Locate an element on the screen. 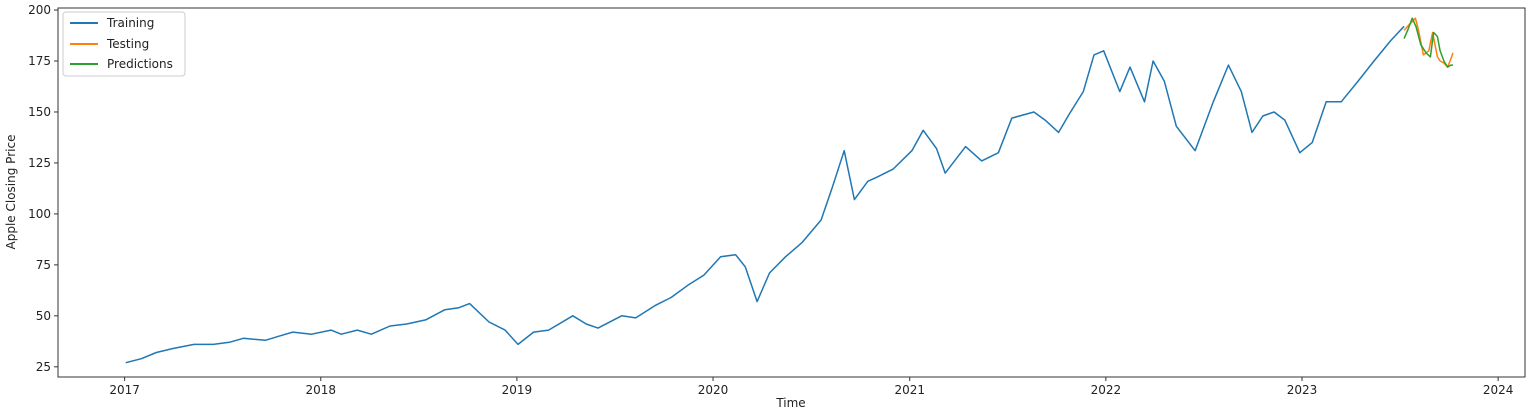  x-tick-label: 2024 is located at coordinates (1498, 390).